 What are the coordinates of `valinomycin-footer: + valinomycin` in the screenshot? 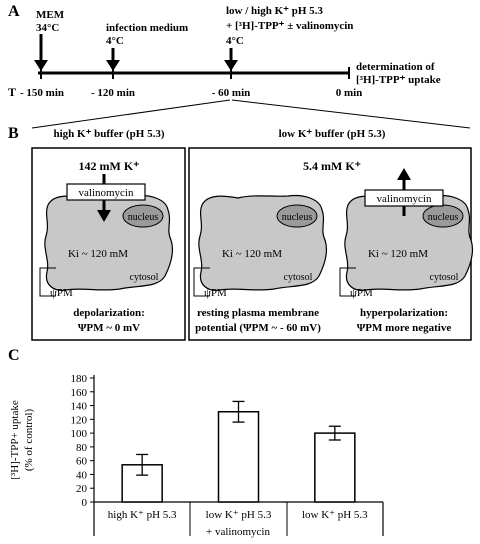 It's located at (238, 532).